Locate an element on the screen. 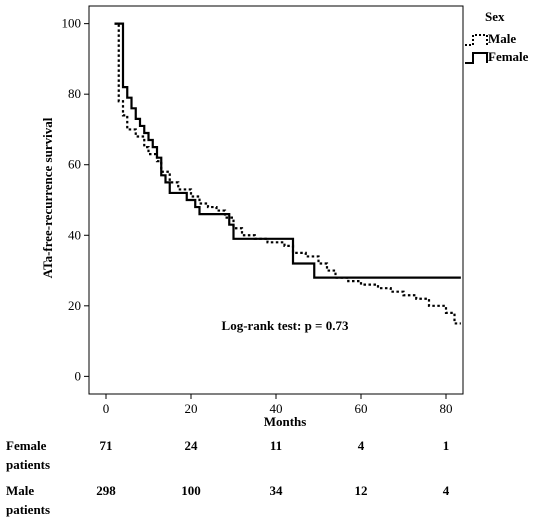  risk-value: 1 is located at coordinates (446, 445).